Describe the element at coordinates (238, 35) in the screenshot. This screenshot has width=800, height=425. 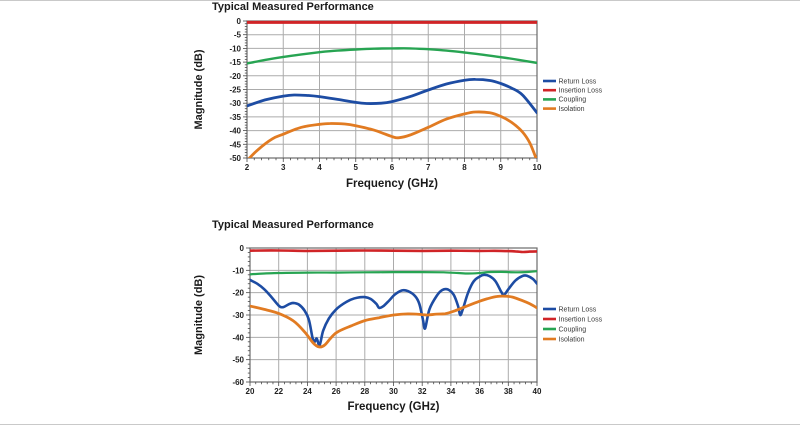
I see `svg-text: -5` at that location.